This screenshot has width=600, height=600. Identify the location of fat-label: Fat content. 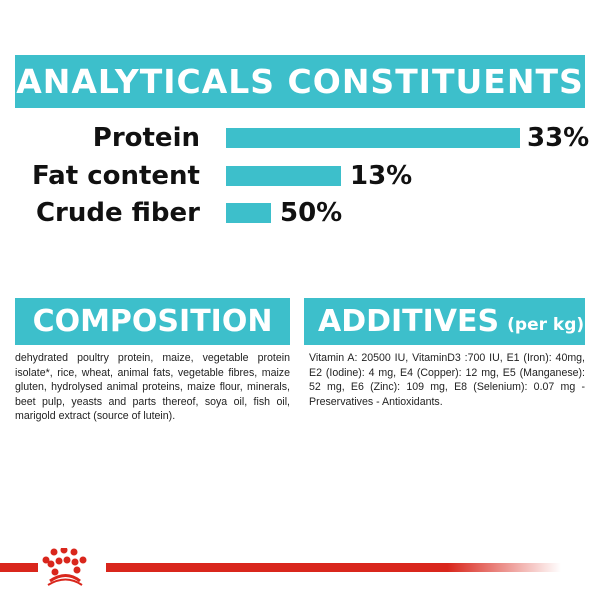
(115, 176).